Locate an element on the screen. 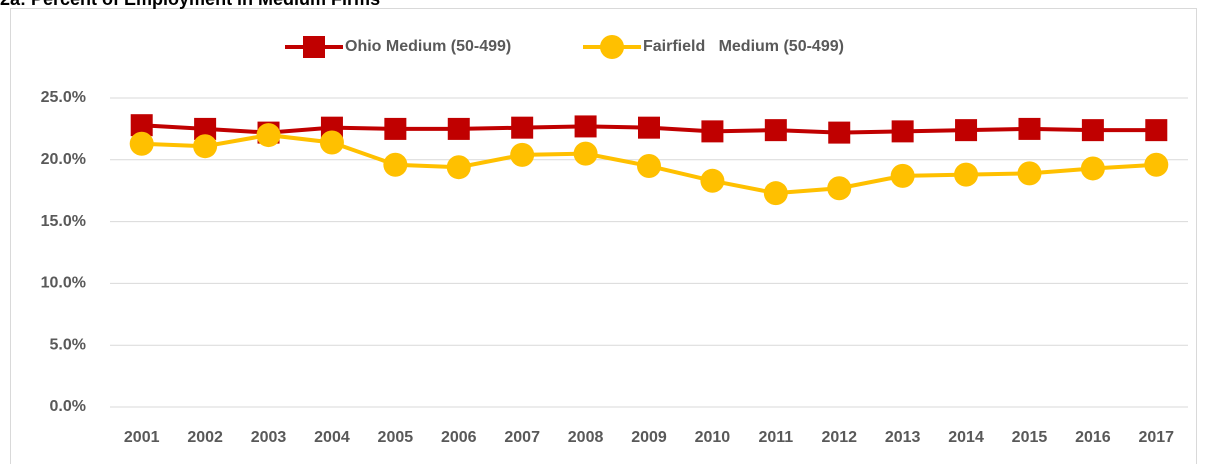 This screenshot has height=464, width=1207. x-tick-label: 2006 is located at coordinates (459, 437).